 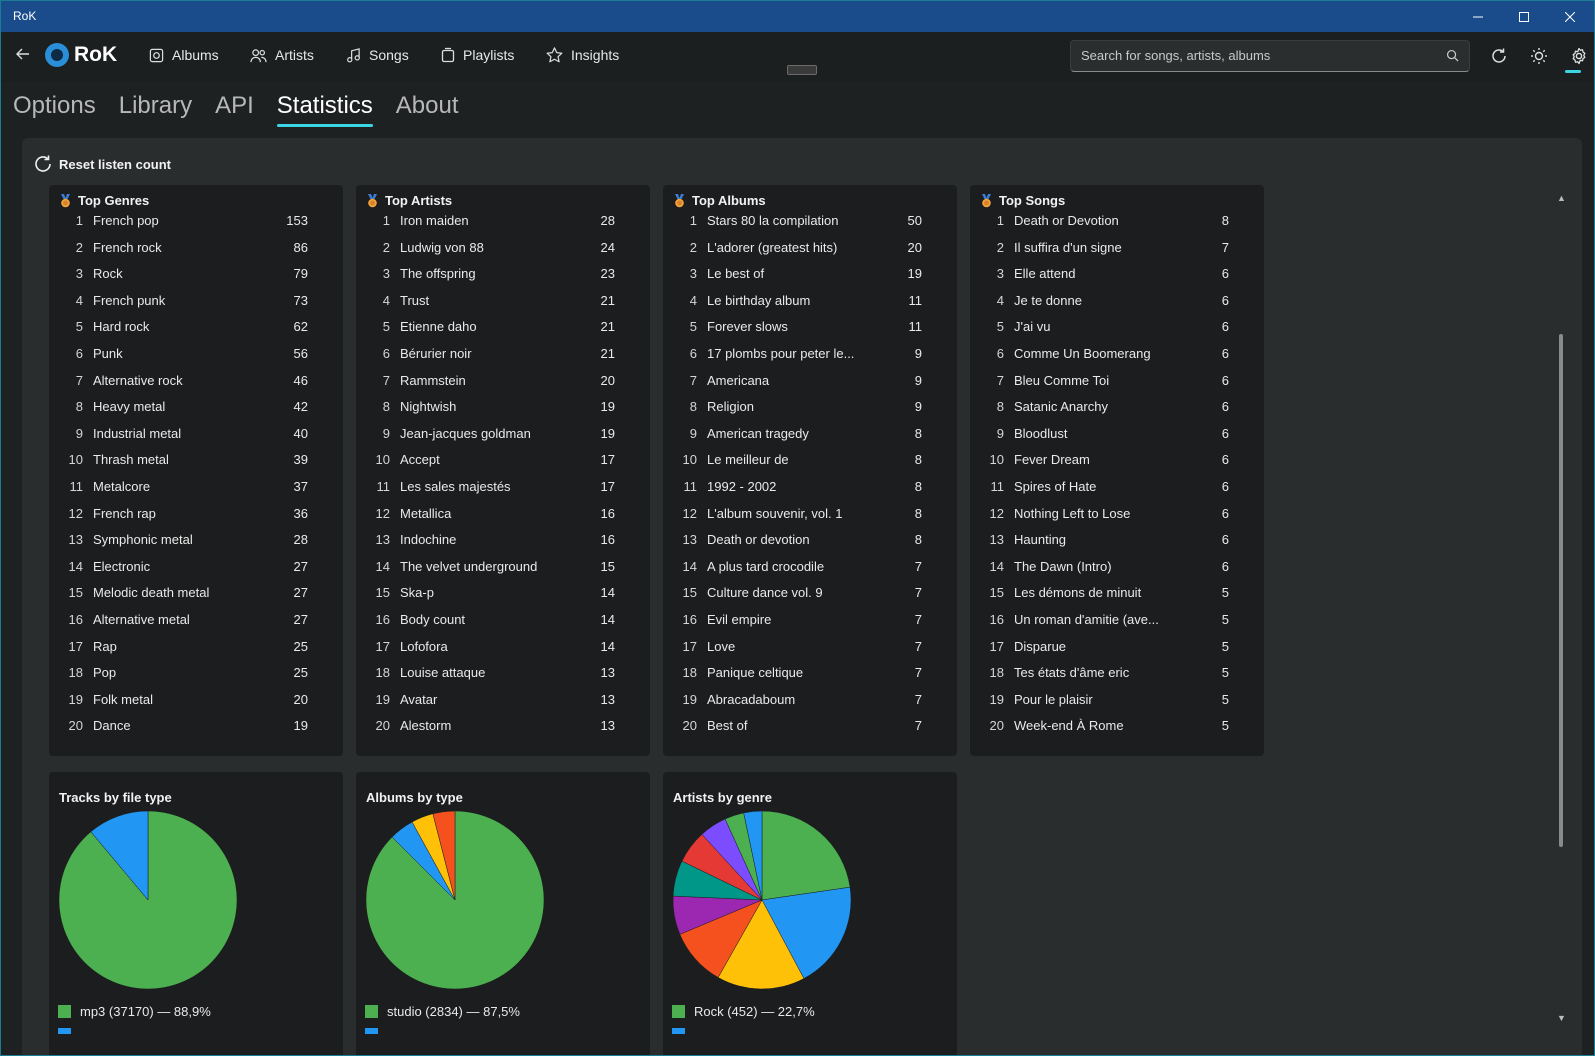 I want to click on list-item: 13 Death or devotion 8, so click(x=810, y=545).